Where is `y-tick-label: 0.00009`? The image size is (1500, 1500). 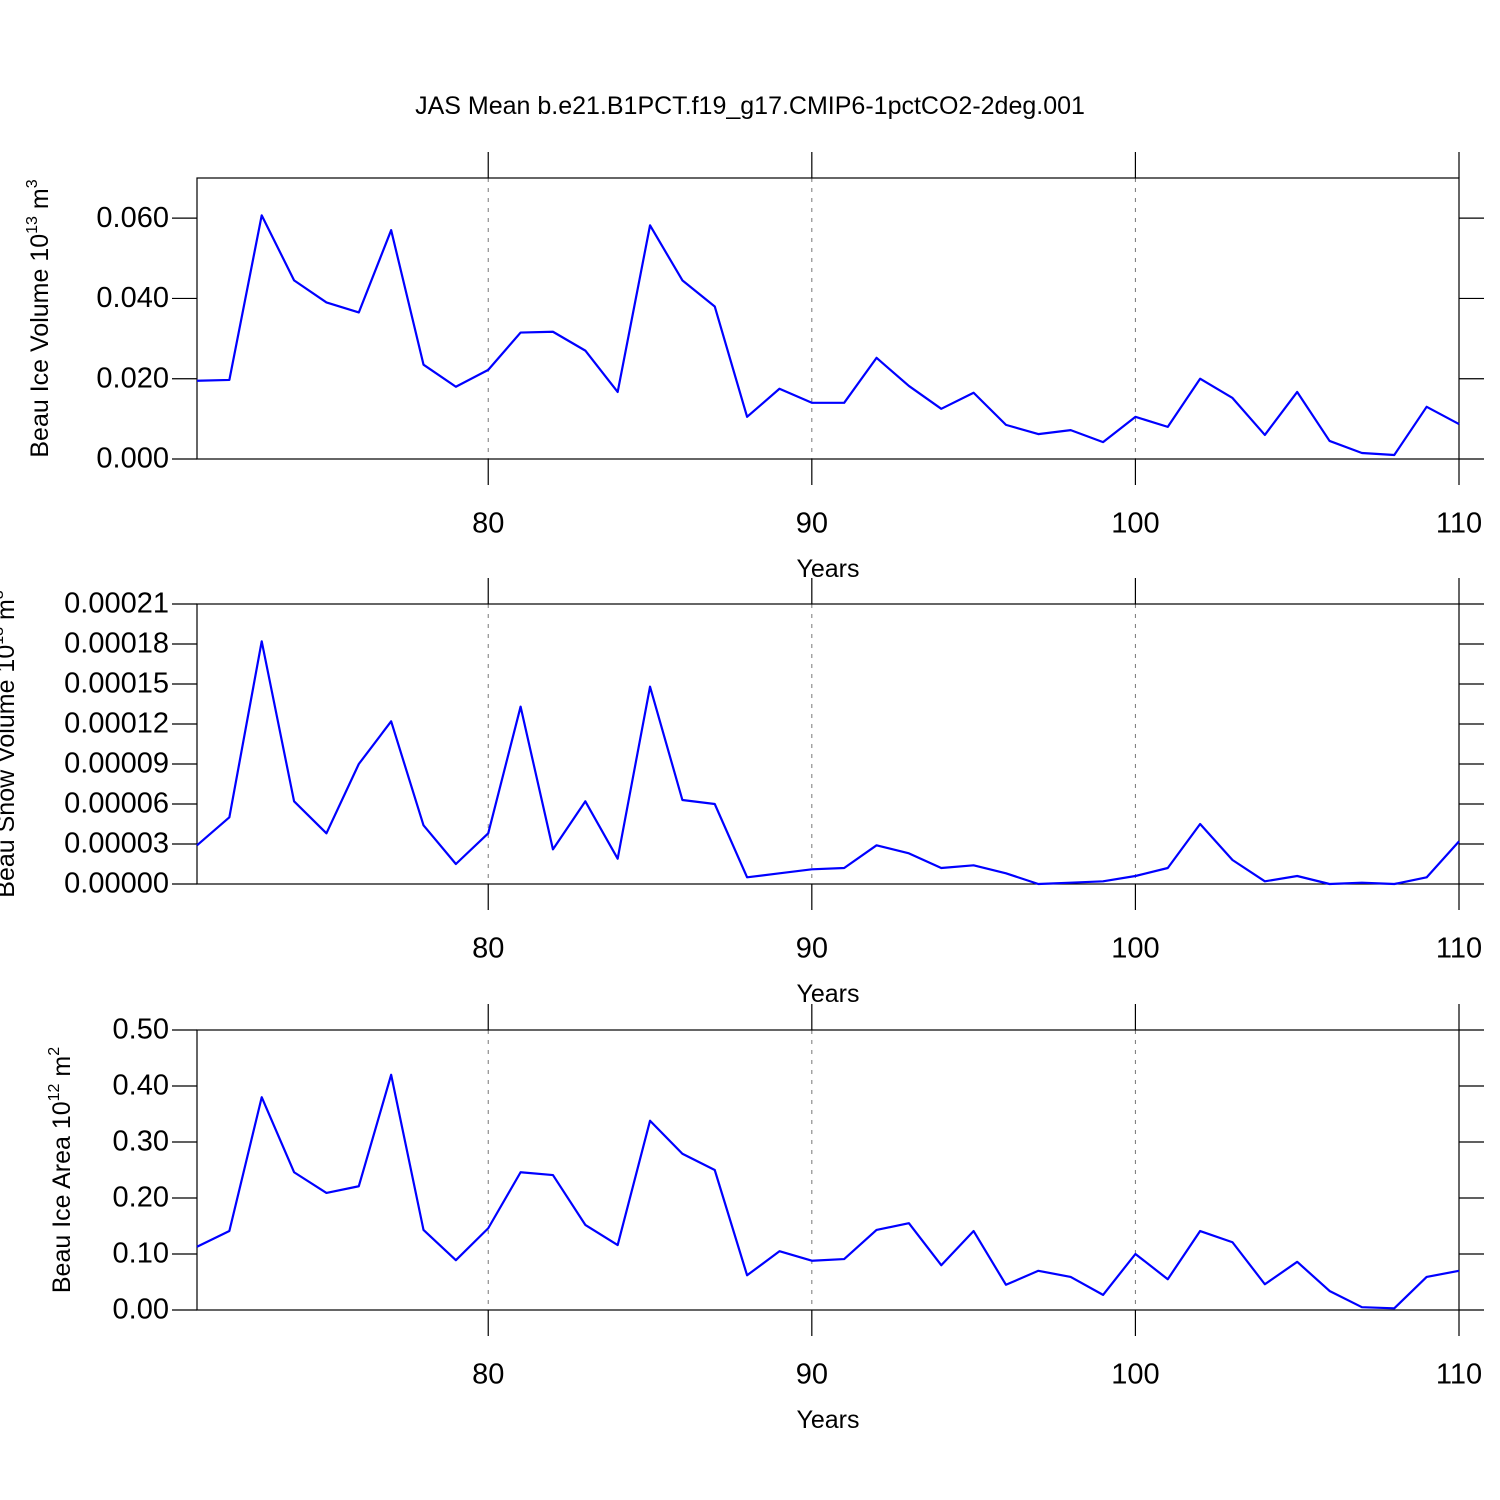 y-tick-label: 0.00009 is located at coordinates (116, 764).